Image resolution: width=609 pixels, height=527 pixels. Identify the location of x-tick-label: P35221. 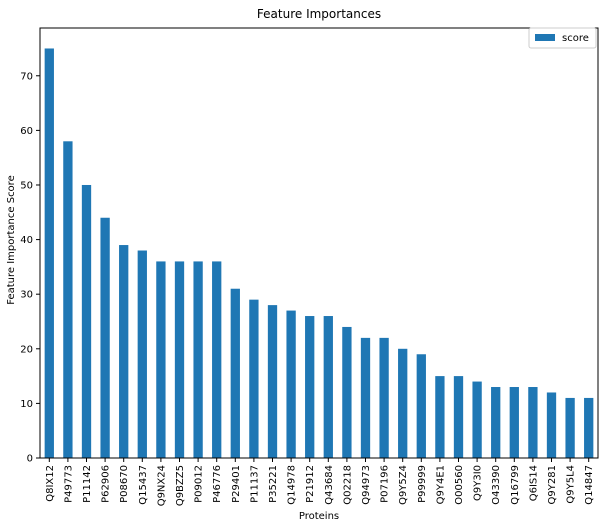
(273, 484).